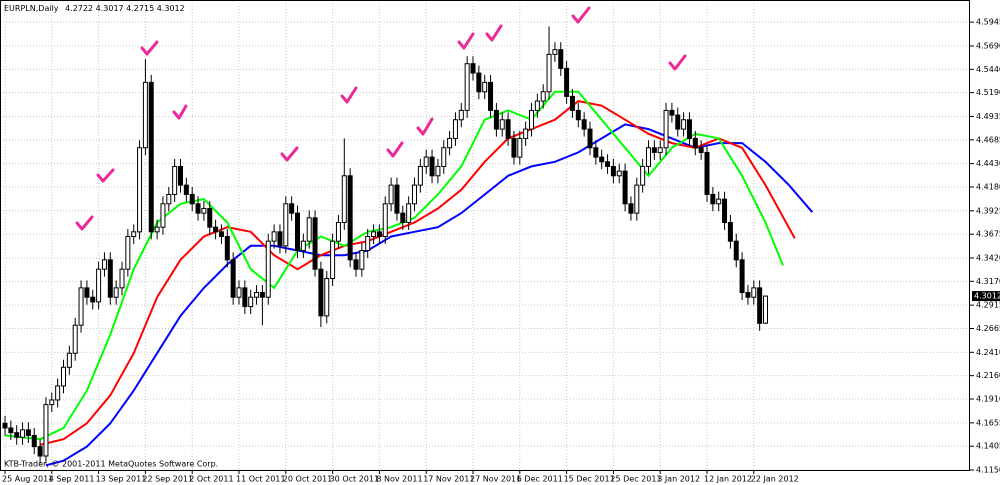 This screenshot has height=485, width=1000. I want to click on y-tick-label: 4.3170, so click(988, 281).